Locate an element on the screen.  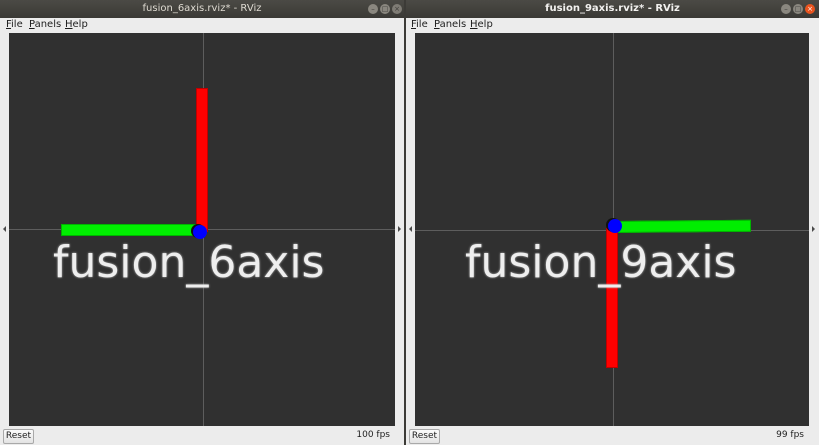
frame-label-text: fusion_6axis is located at coordinates (189, 262).